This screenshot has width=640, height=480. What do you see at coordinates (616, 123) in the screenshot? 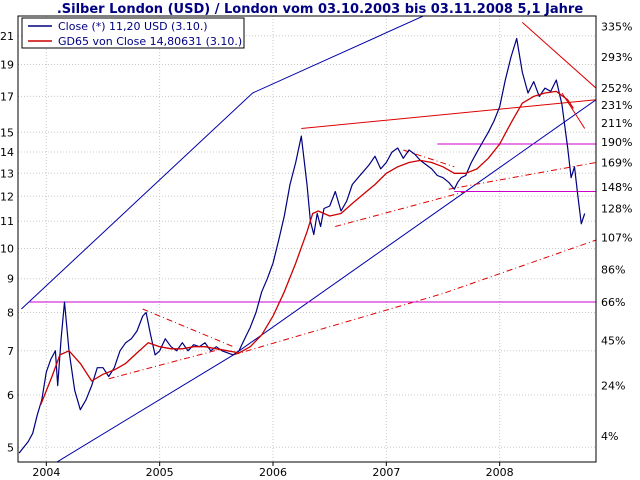
I see `y-tick-label-right: 211%` at bounding box center [616, 123].